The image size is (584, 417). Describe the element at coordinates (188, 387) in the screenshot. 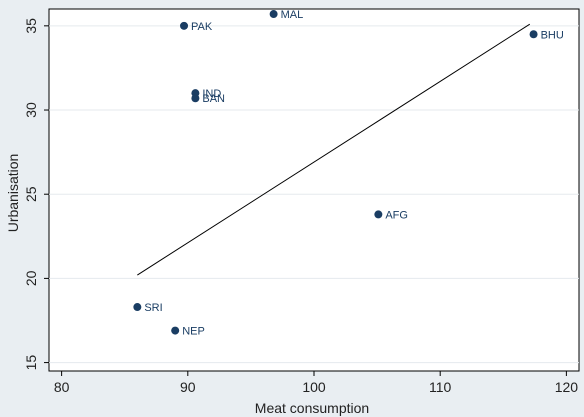

I see `x-tick-label: 90` at that location.